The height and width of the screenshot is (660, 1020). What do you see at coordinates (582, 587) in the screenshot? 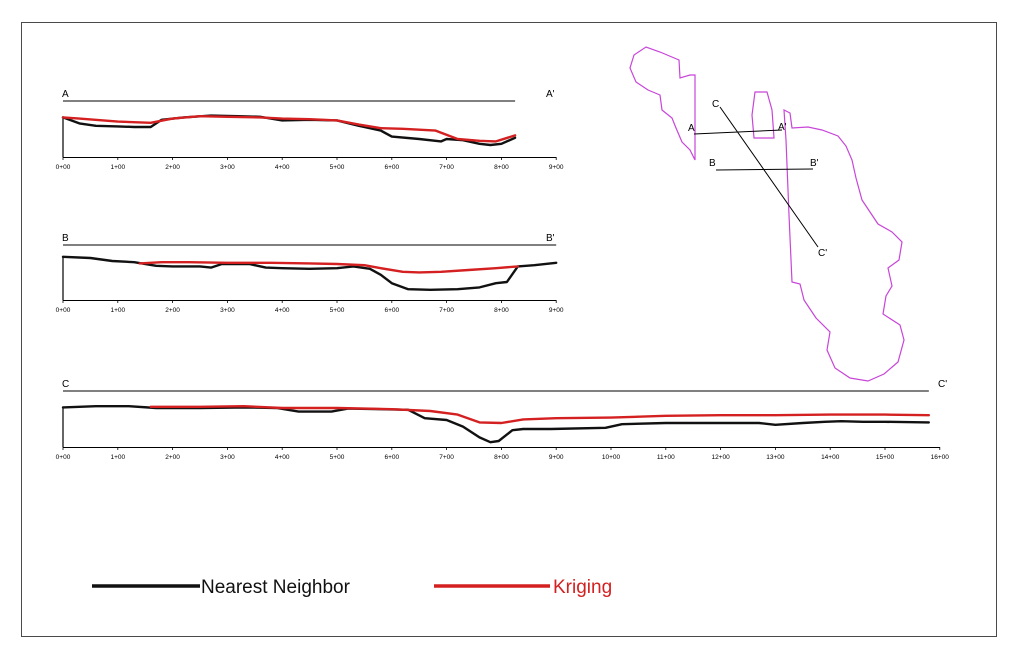
I see `legend-label-kriging: Kriging` at bounding box center [582, 587].